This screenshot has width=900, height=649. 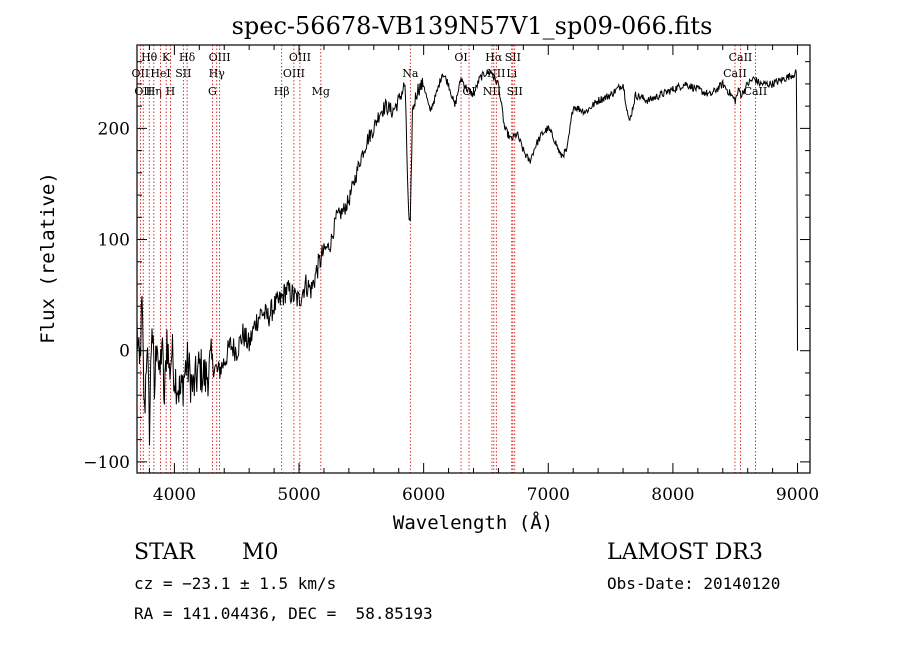 I want to click on line-label-26: CaII, so click(x=741, y=57).